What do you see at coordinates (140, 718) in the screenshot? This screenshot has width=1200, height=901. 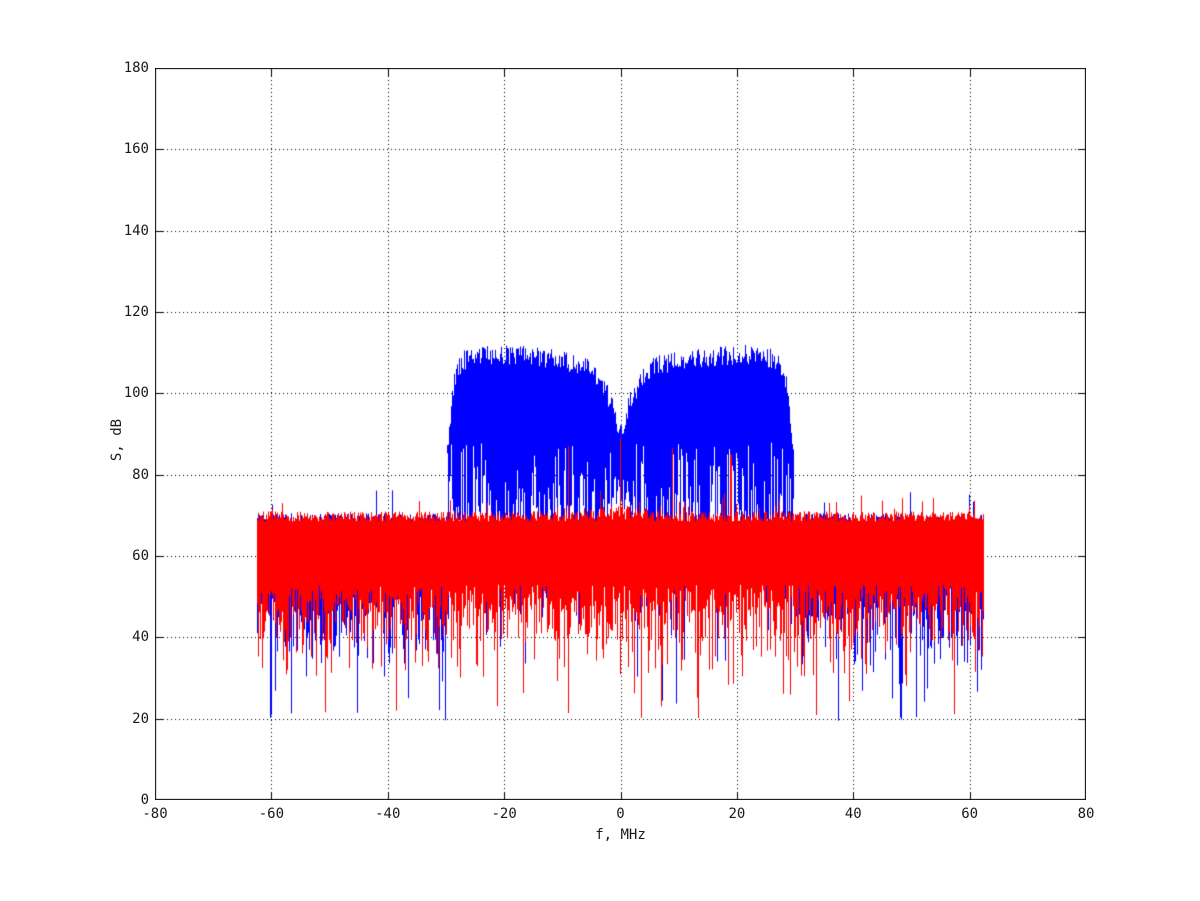 I see `y-tick-label: 20` at bounding box center [140, 718].